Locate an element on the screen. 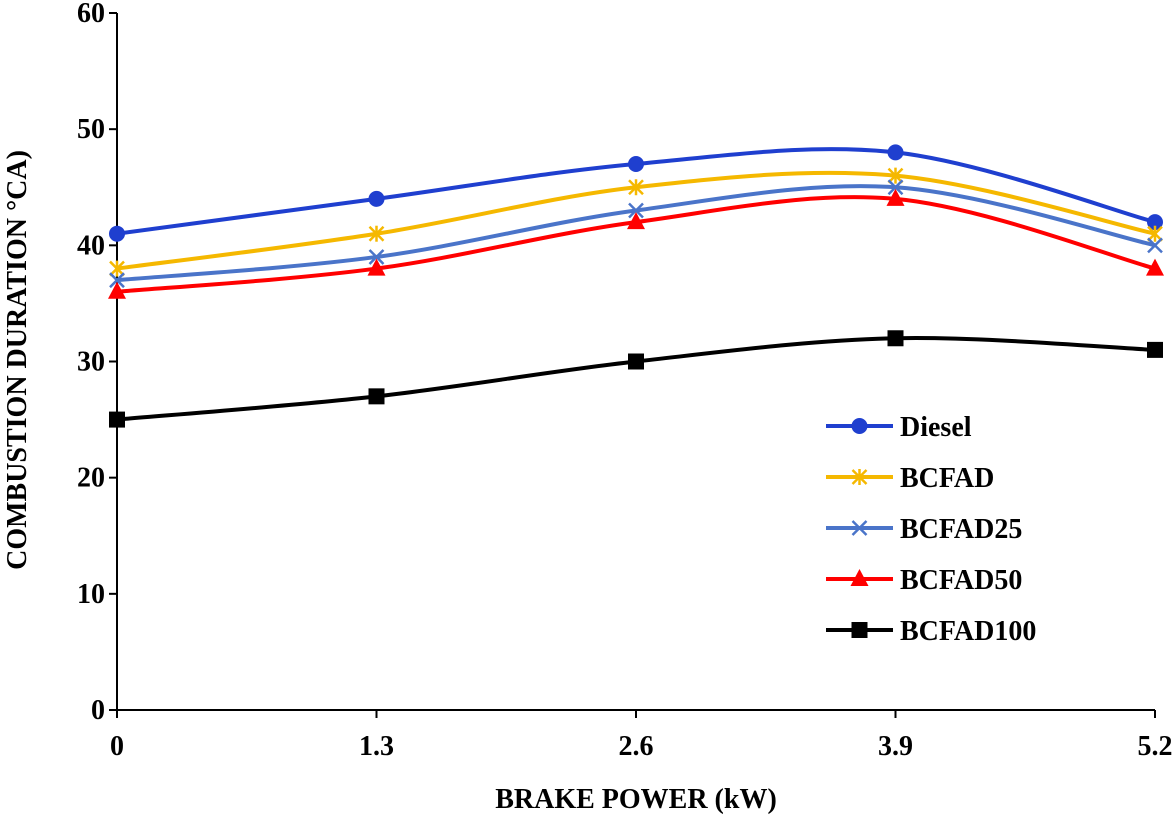 Image resolution: width=1174 pixels, height=816 pixels. y-tick-label: 10 is located at coordinates (91, 594).